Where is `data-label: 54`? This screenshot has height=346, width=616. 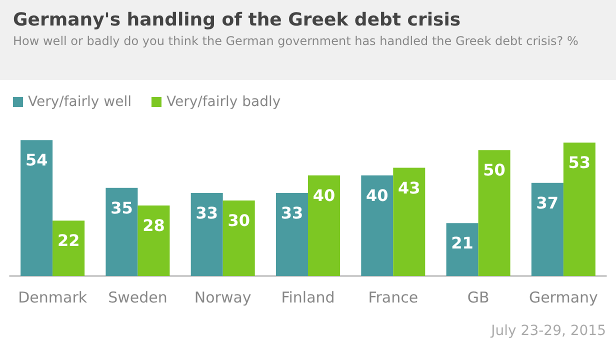
data-label: 54 is located at coordinates (36, 160).